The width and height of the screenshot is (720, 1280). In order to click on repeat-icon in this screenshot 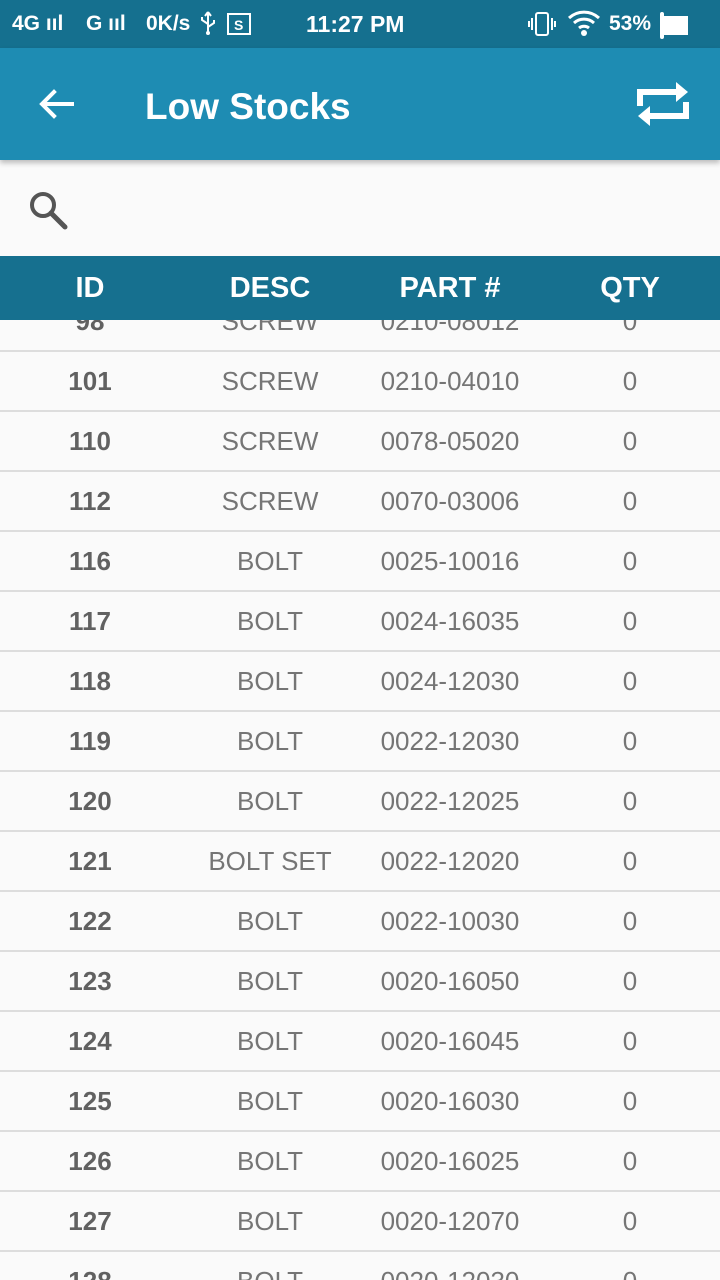, I will do `click(663, 104)`.